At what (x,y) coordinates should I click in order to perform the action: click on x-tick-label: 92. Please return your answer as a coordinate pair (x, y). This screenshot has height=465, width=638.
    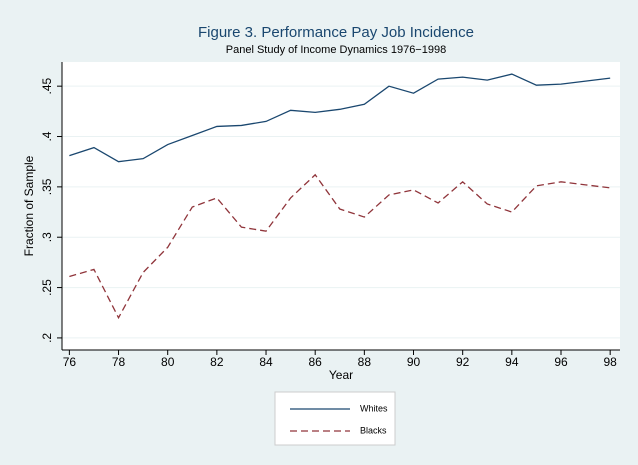
    Looking at the image, I should click on (463, 362).